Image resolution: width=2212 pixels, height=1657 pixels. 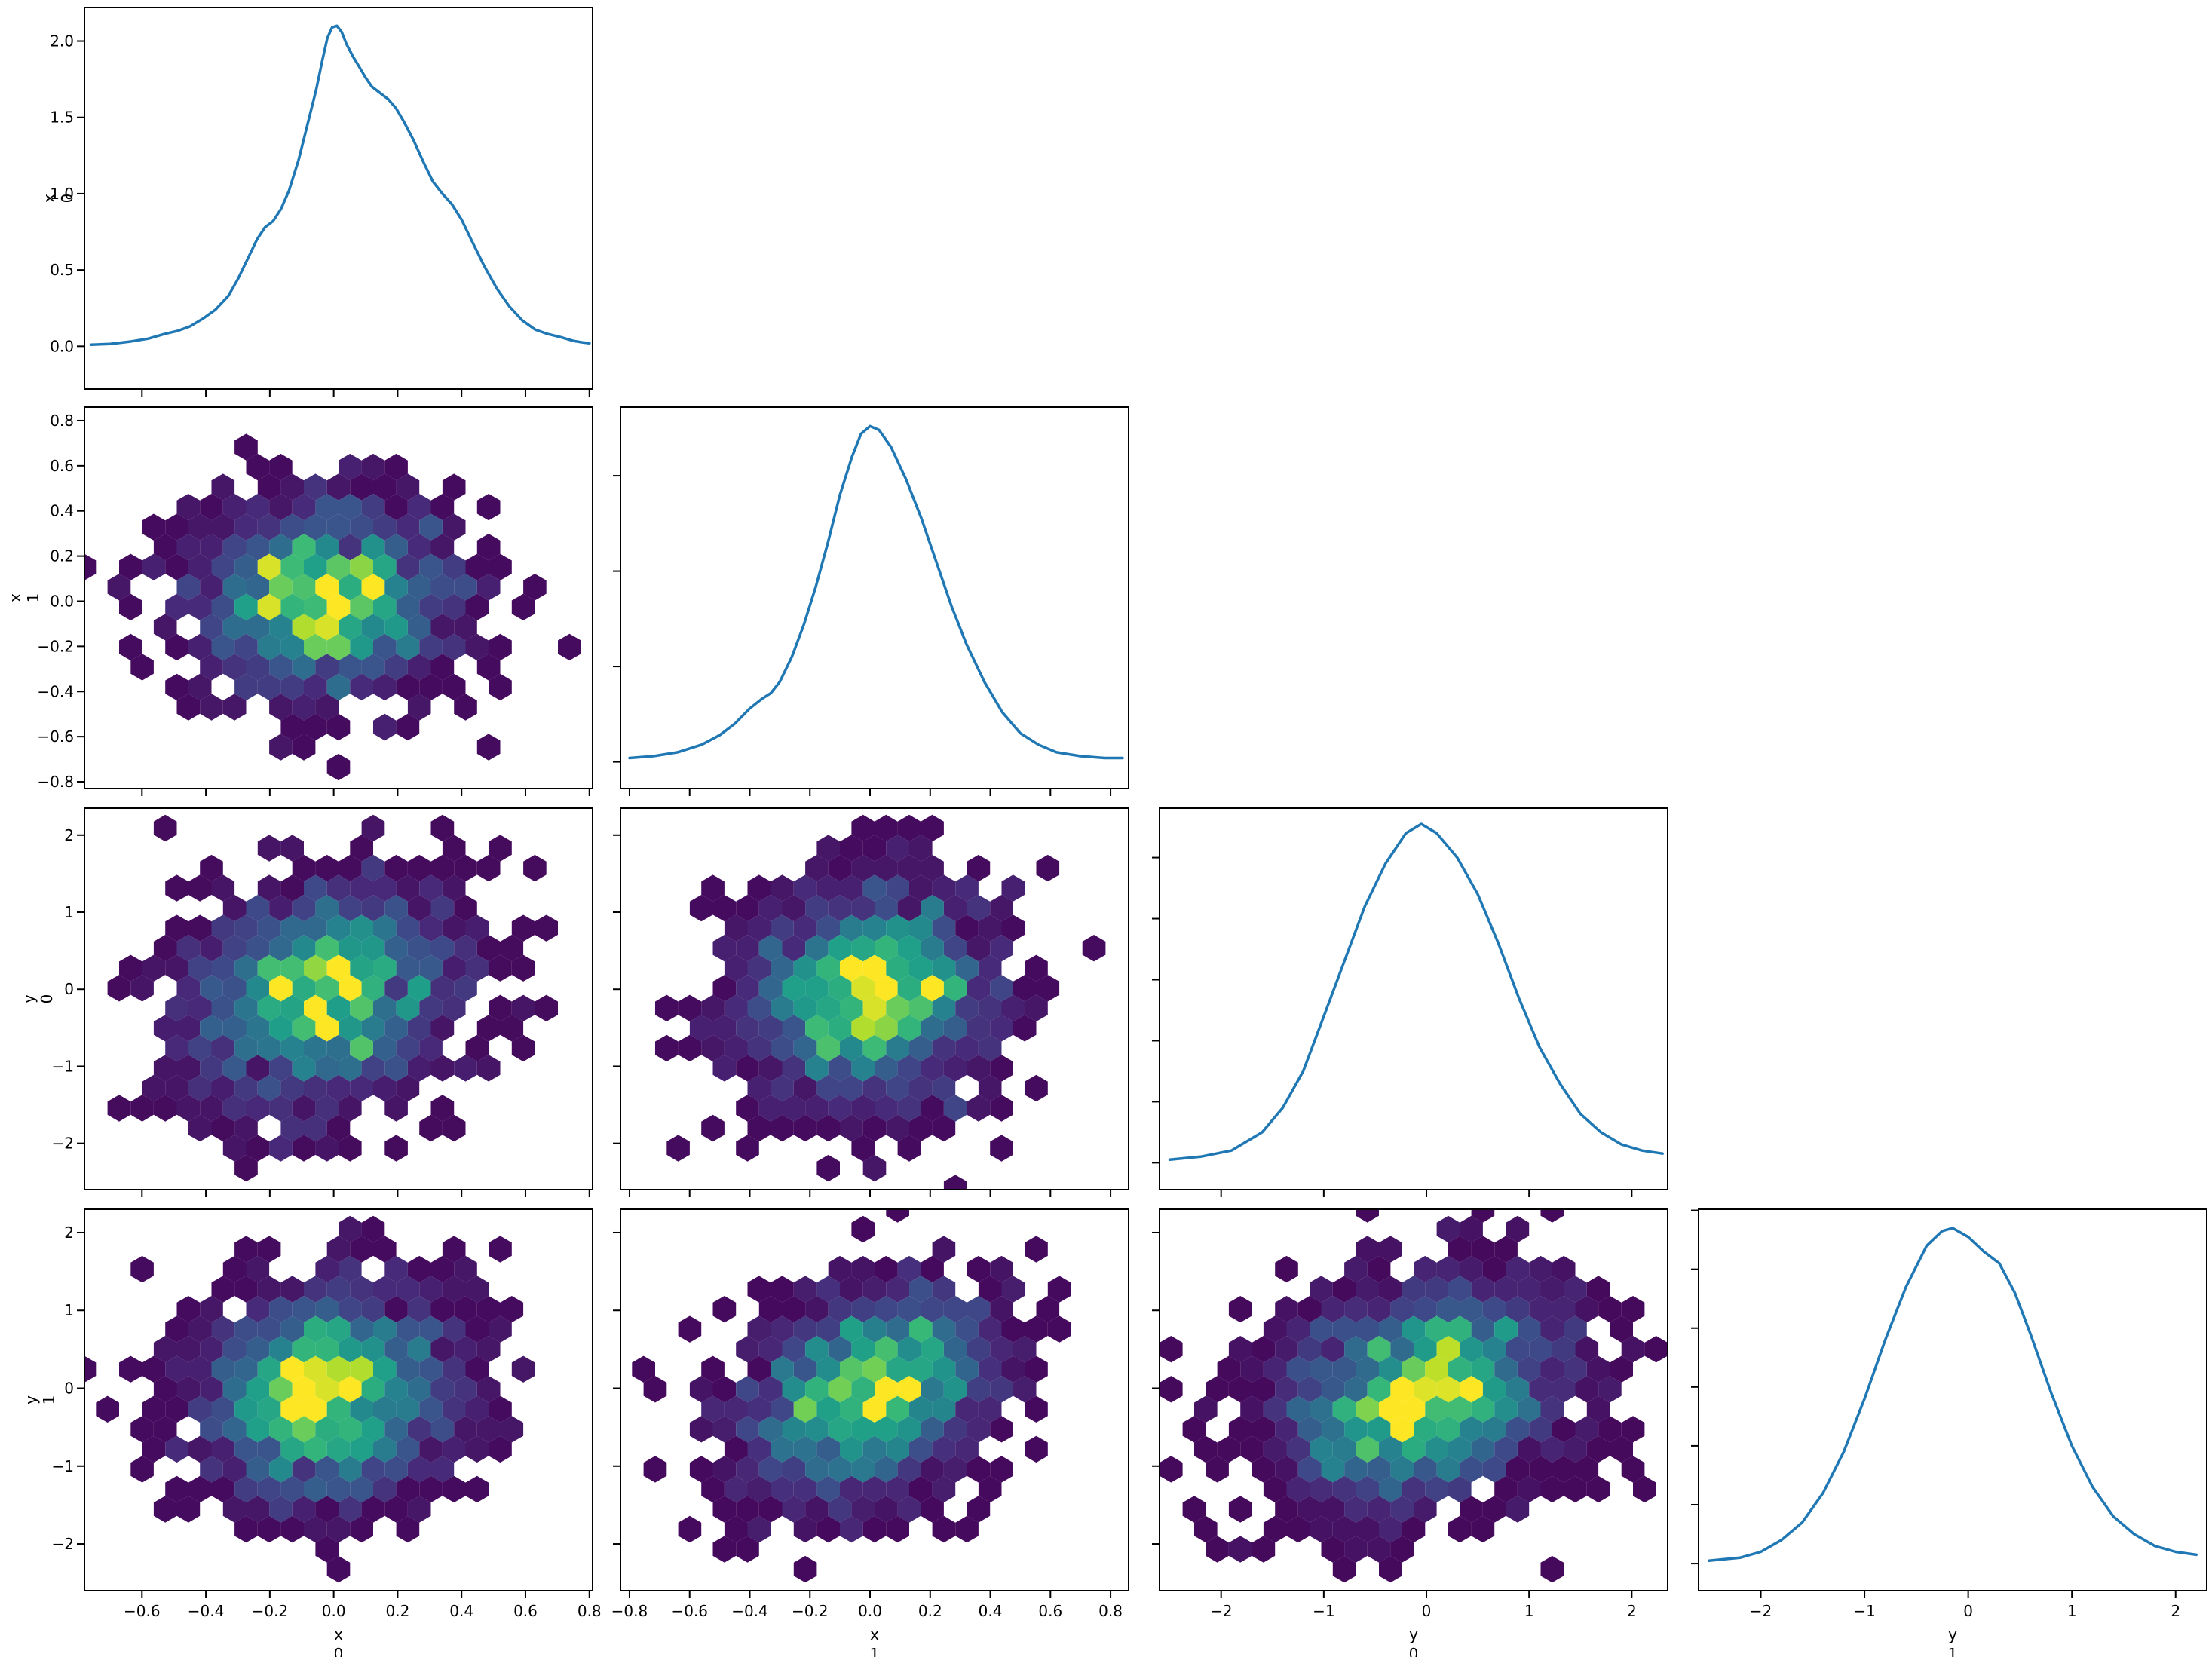 What do you see at coordinates (316, 202) in the screenshot?
I see `subplot-r0c0-kde: 0.0 0.5 1.0 1.5 2.0 x 0` at bounding box center [316, 202].